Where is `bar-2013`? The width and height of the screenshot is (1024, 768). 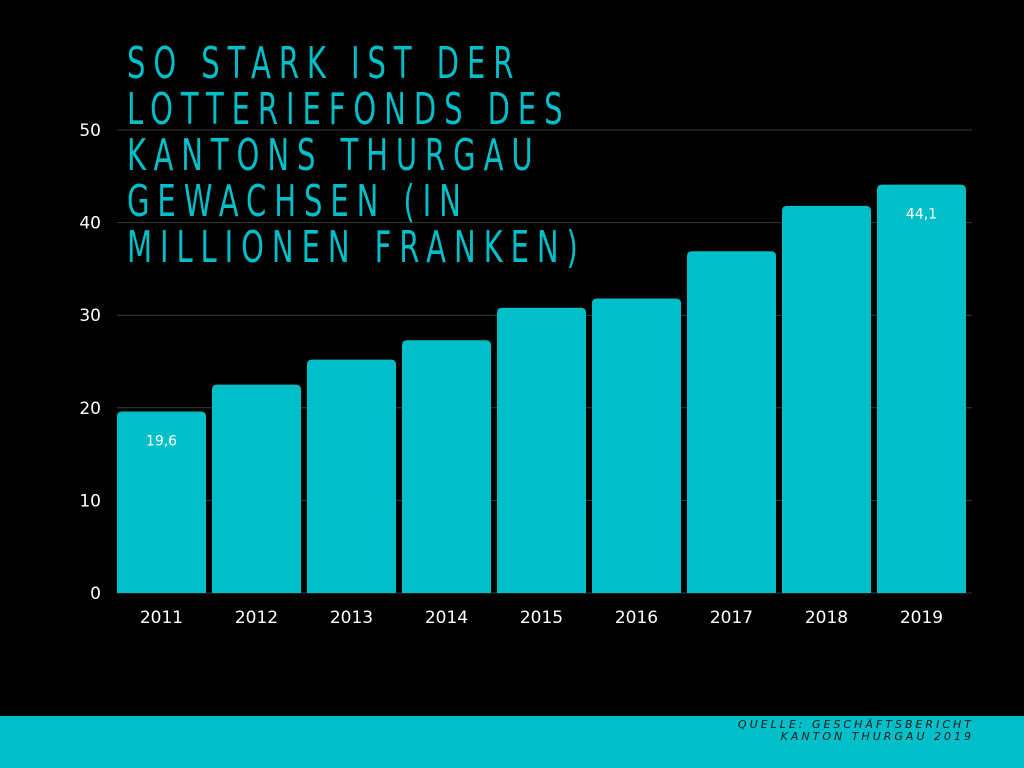
bar-2013 is located at coordinates (351, 476).